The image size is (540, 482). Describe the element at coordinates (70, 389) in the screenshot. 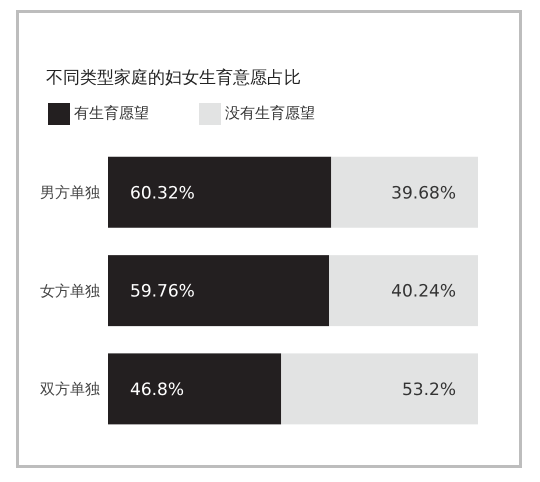

I see `y-tick-label: 双方单独` at that location.